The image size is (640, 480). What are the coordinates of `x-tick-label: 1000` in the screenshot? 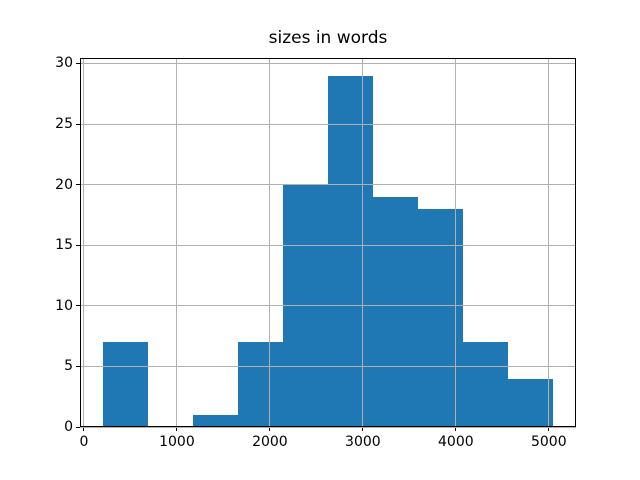 It's located at (177, 442).